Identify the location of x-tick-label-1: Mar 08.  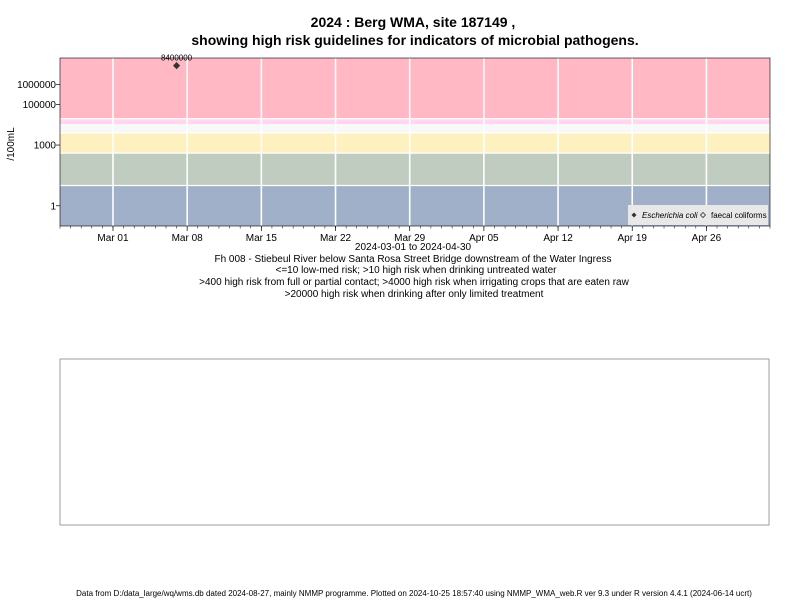
(188, 238).